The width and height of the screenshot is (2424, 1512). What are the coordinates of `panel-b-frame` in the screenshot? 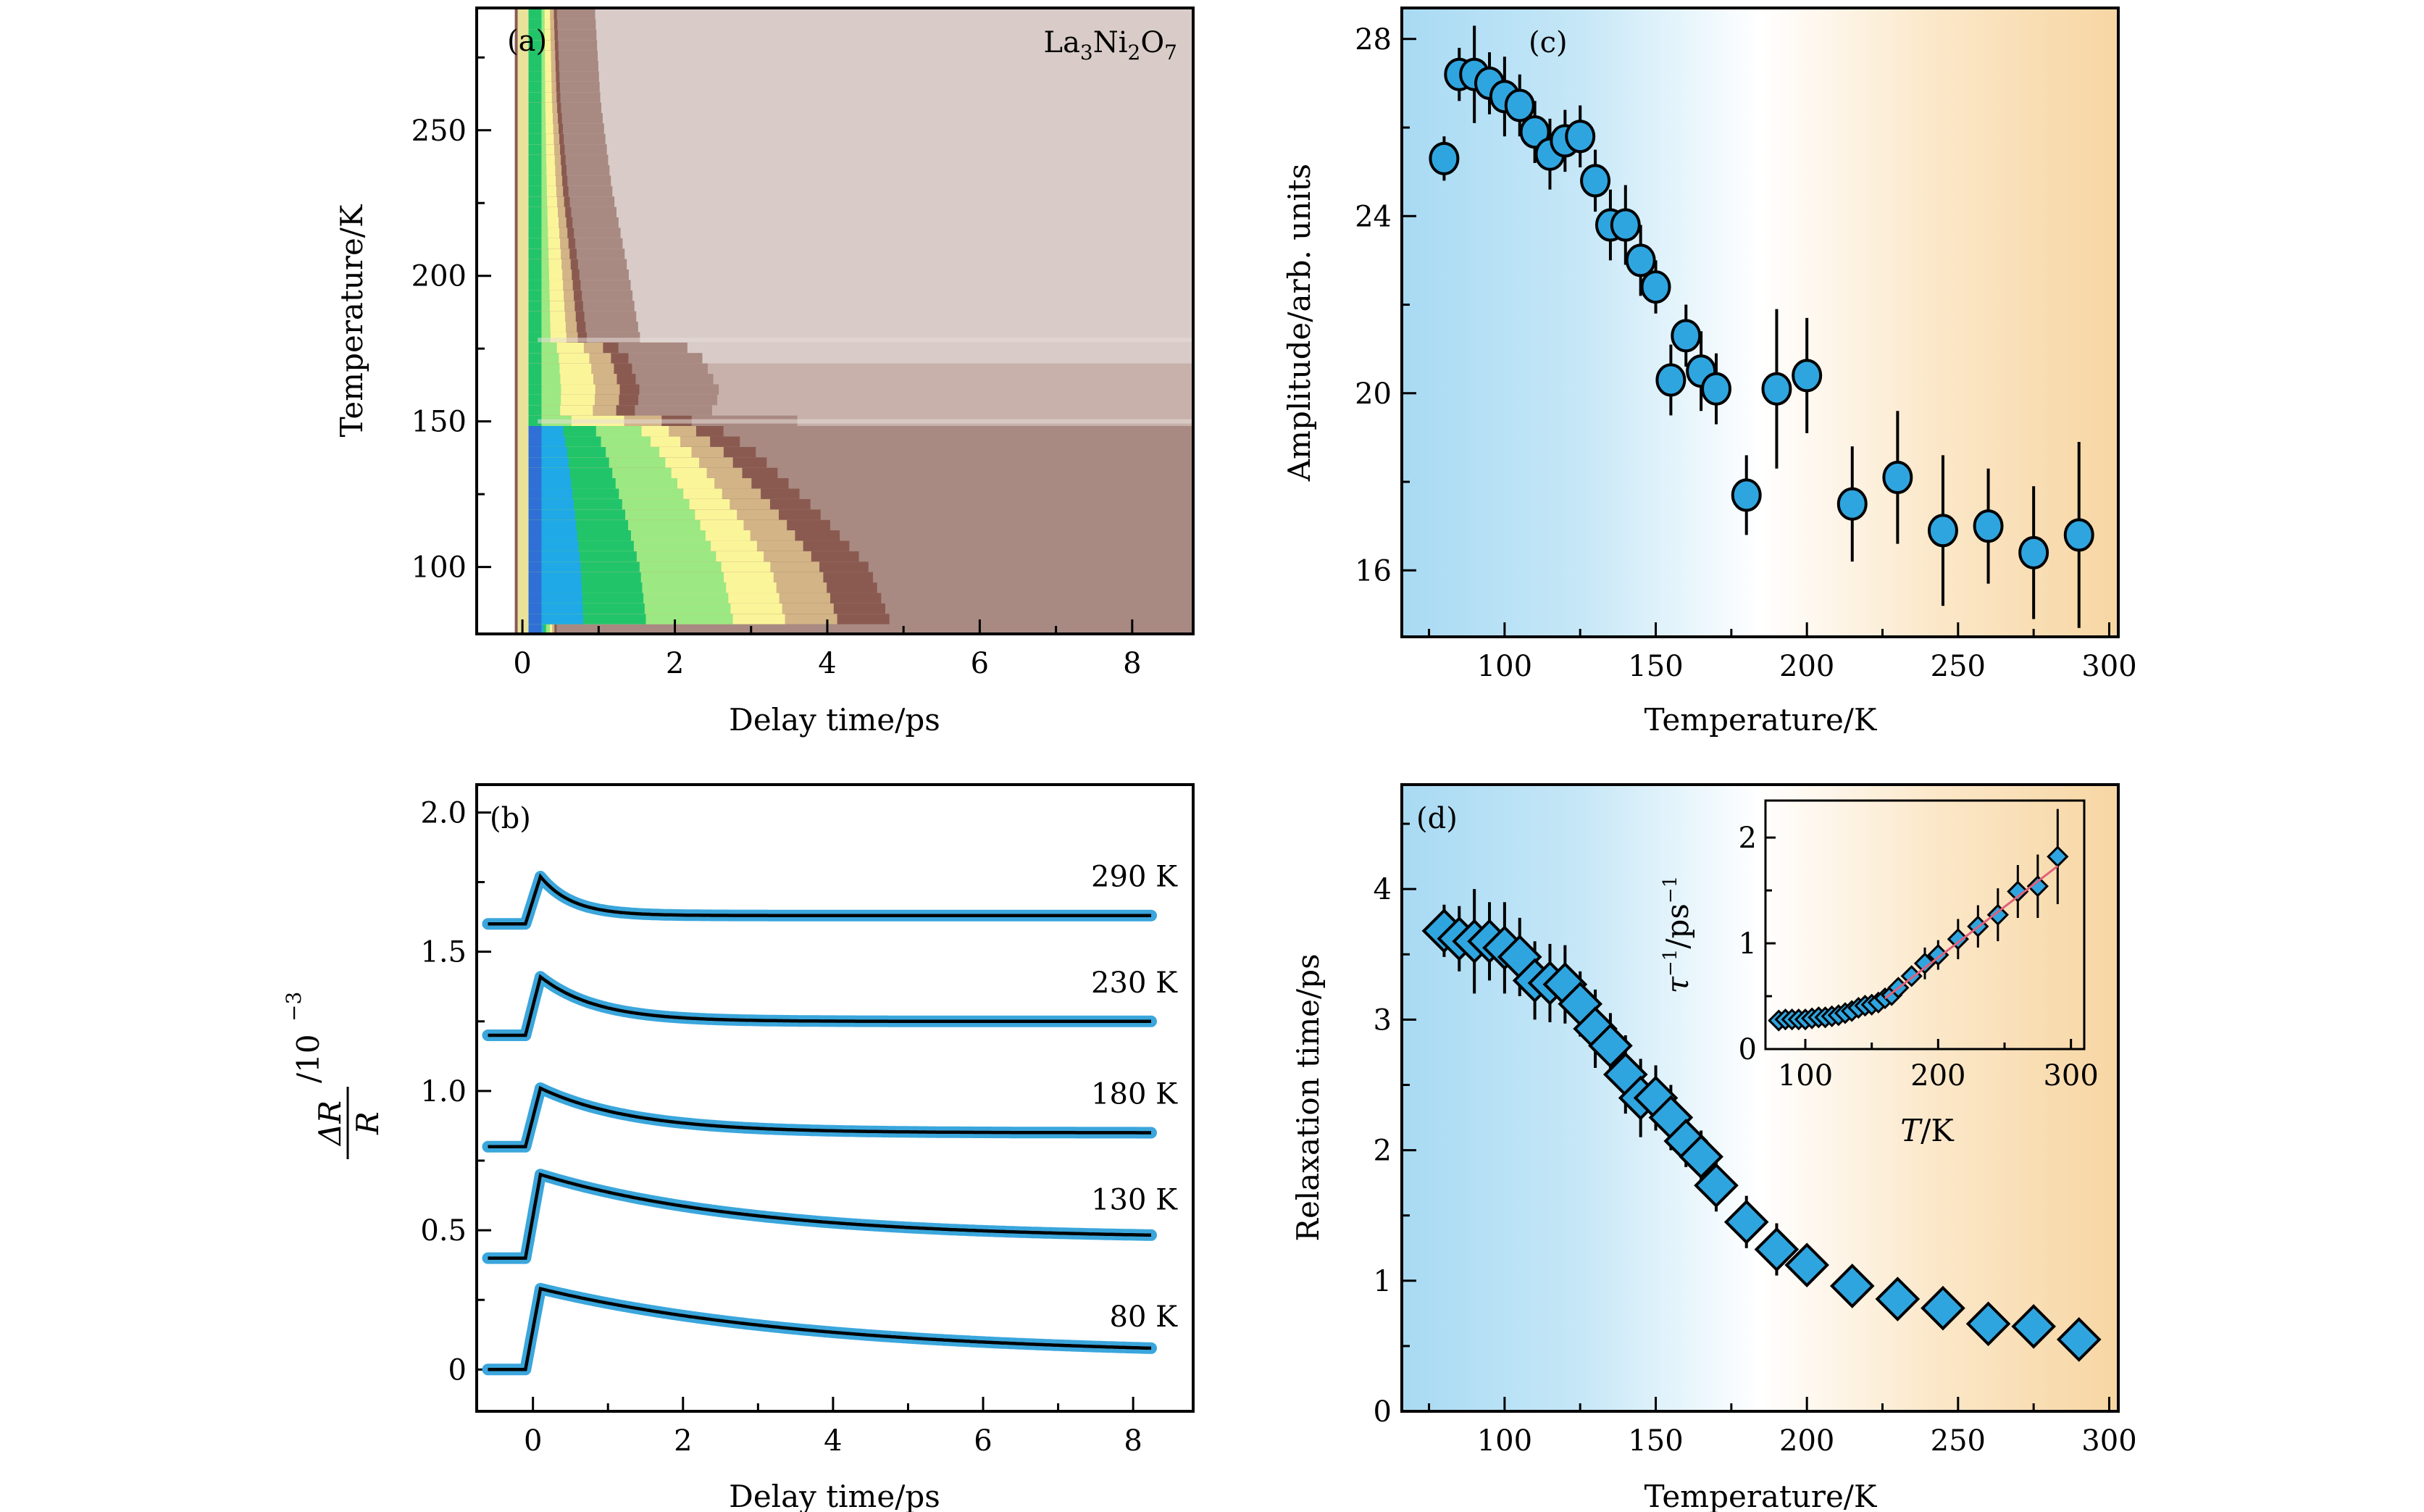 It's located at (835, 1098).